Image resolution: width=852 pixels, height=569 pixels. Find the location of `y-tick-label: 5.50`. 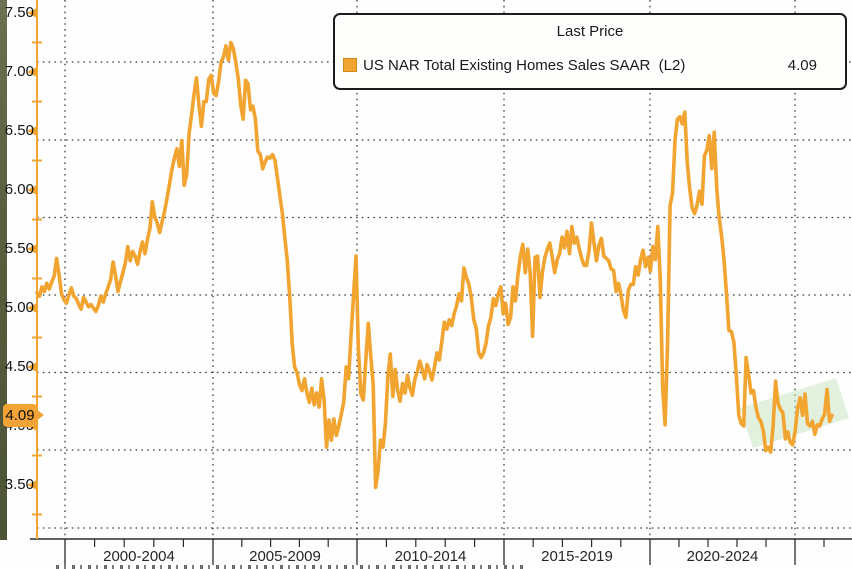

y-tick-label: 5.50 is located at coordinates (19, 248).